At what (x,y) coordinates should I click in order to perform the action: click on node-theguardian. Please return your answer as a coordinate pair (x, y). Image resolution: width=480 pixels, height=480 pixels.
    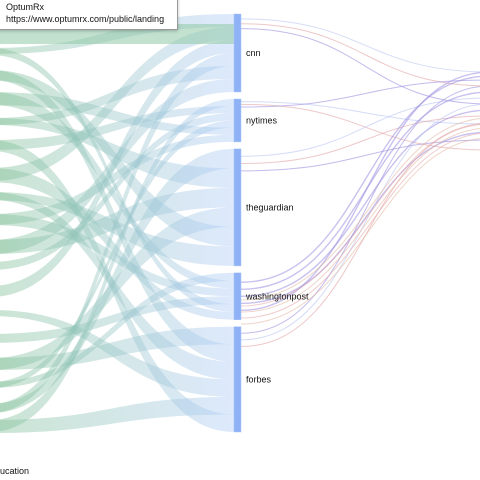
    Looking at the image, I should click on (237, 207).